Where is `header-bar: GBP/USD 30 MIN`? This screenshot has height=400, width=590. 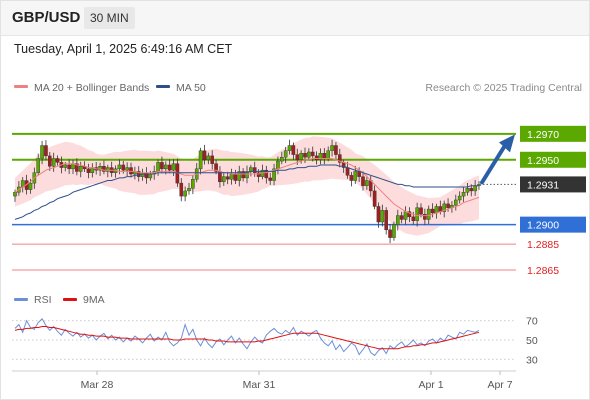
header-bar: GBP/USD 30 MIN is located at coordinates (295, 18).